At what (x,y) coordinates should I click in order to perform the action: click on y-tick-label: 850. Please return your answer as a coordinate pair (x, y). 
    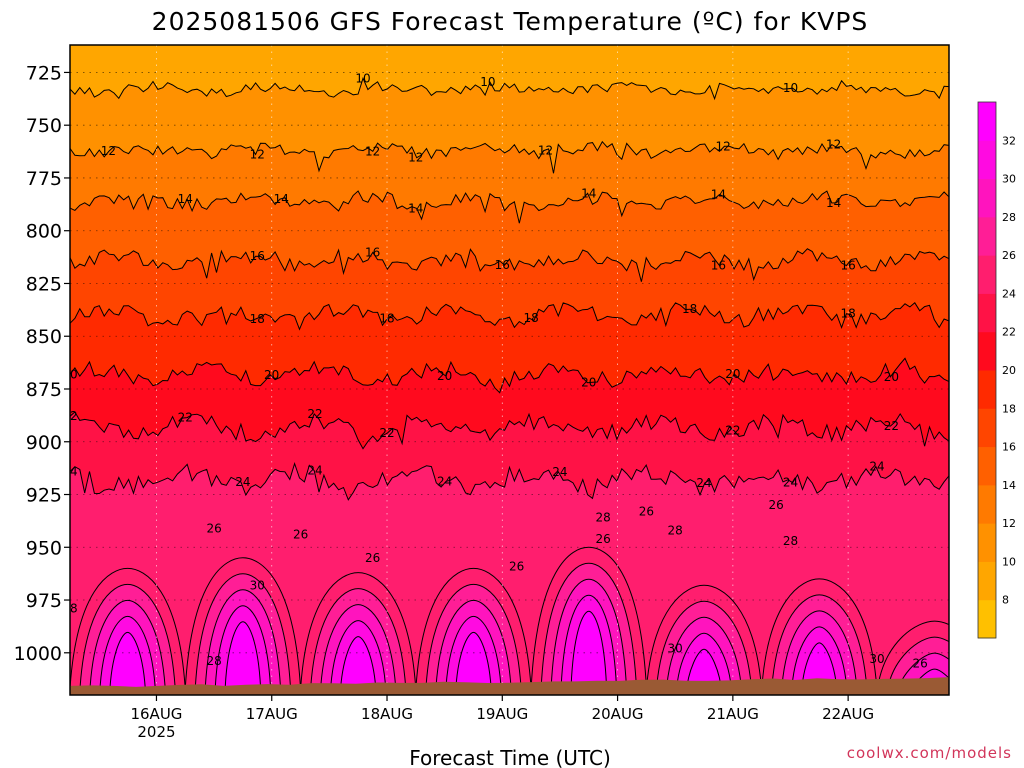
    Looking at the image, I should click on (44, 337).